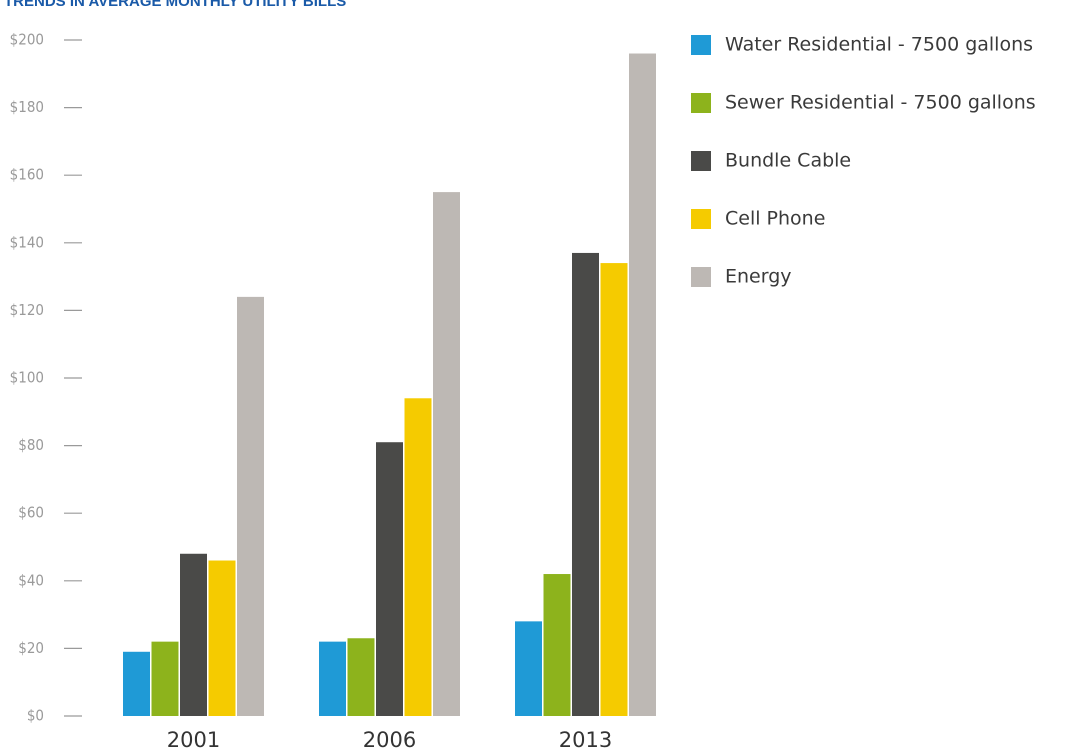 The width and height of the screenshot is (1067, 753). What do you see at coordinates (27, 242) in the screenshot?
I see `y-tick-label: $140` at bounding box center [27, 242].